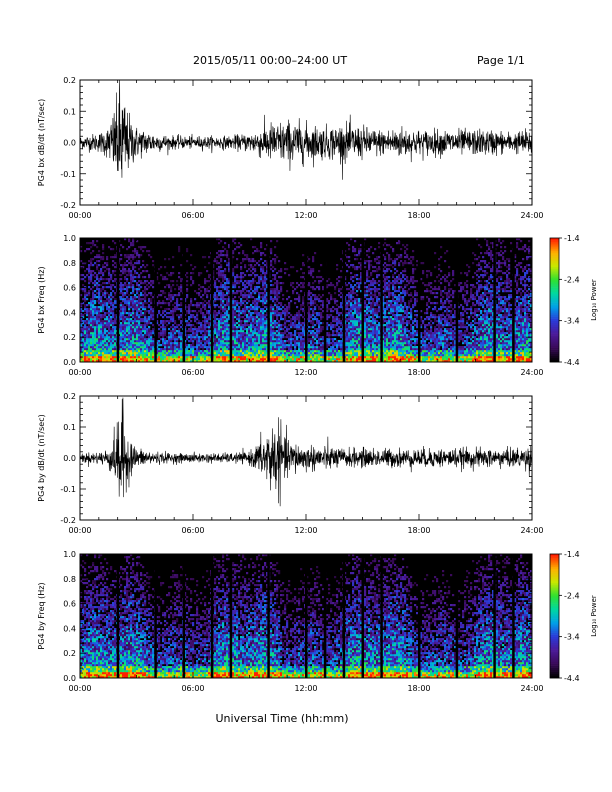  I want to click on page-indicator: Page 1/1, so click(501, 60).